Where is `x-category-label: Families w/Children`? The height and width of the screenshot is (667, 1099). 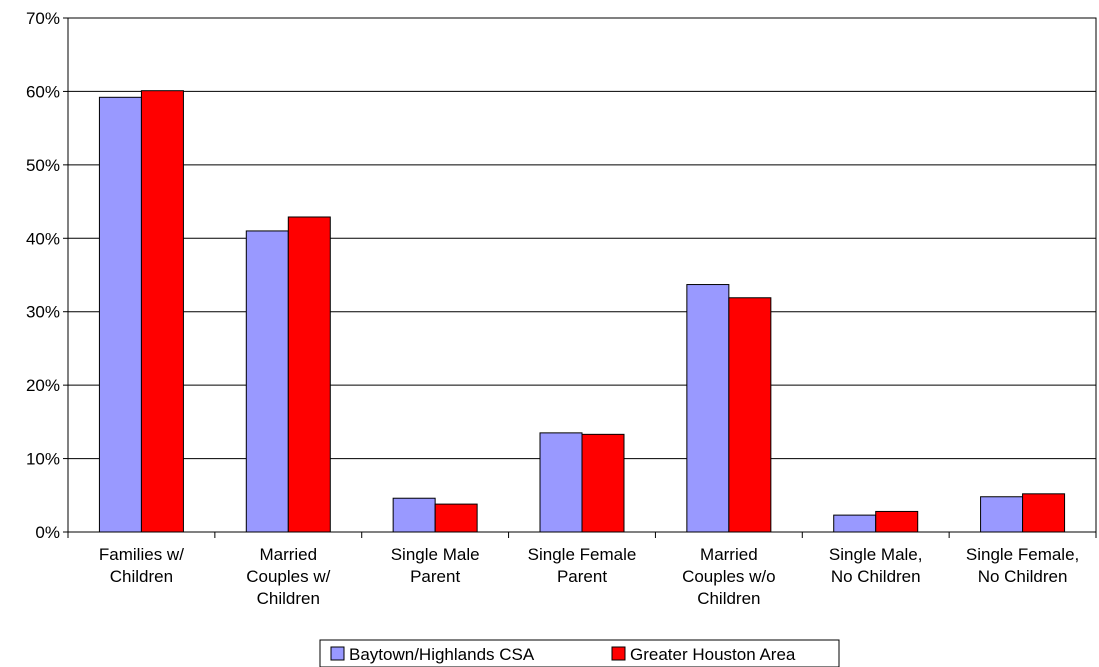
x-category-label: Families w/Children is located at coordinates (141, 565).